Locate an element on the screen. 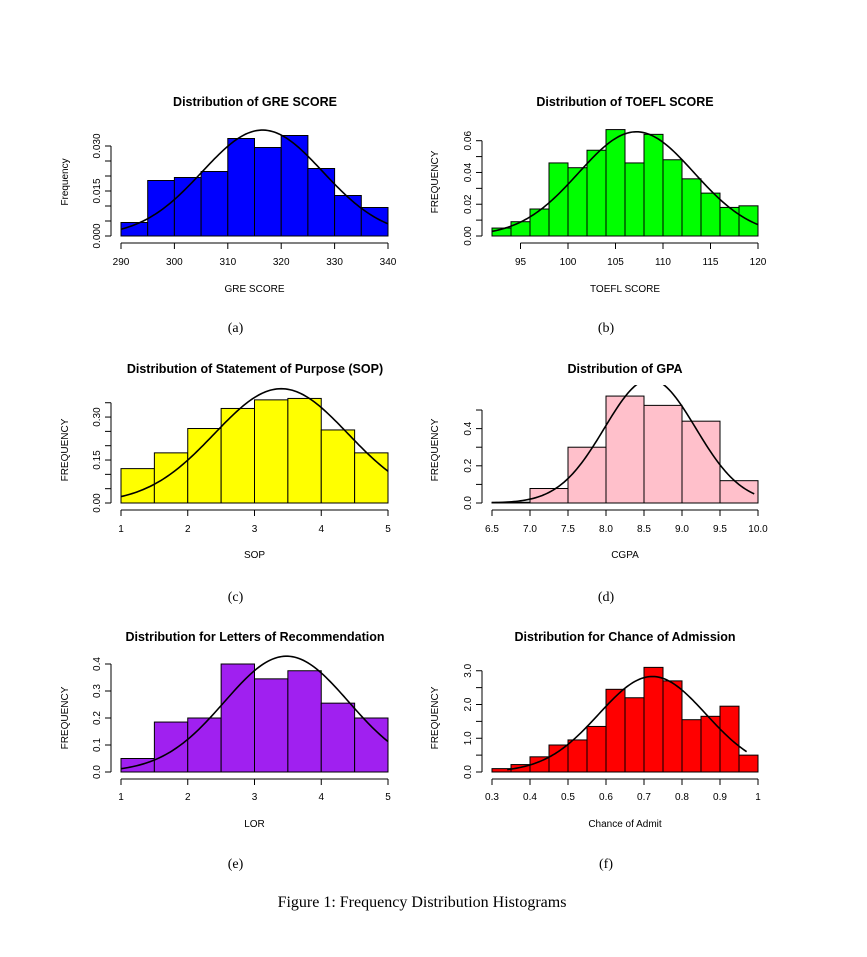 The height and width of the screenshot is (957, 867). y-tick-label: 3.0 is located at coordinates (468, 670).